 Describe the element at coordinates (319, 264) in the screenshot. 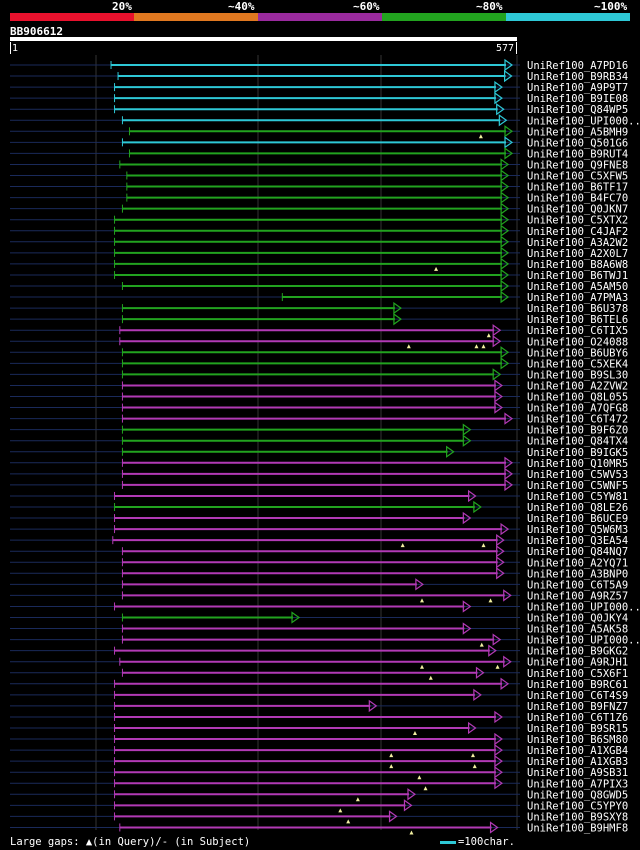

I see `hit-row: UniRef100_B8A6W8` at that location.